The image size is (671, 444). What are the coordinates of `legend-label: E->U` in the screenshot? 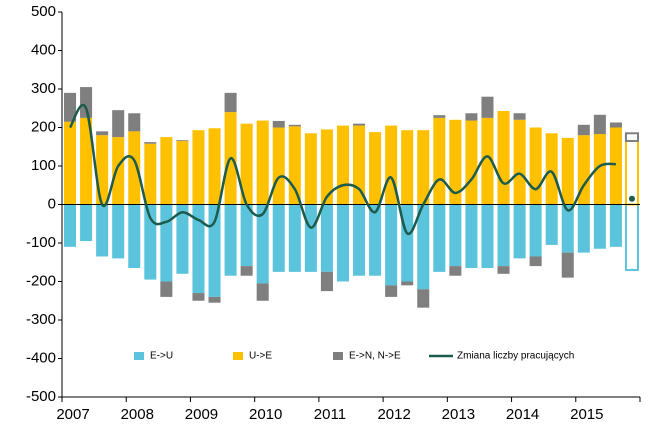 It's located at (161, 356).